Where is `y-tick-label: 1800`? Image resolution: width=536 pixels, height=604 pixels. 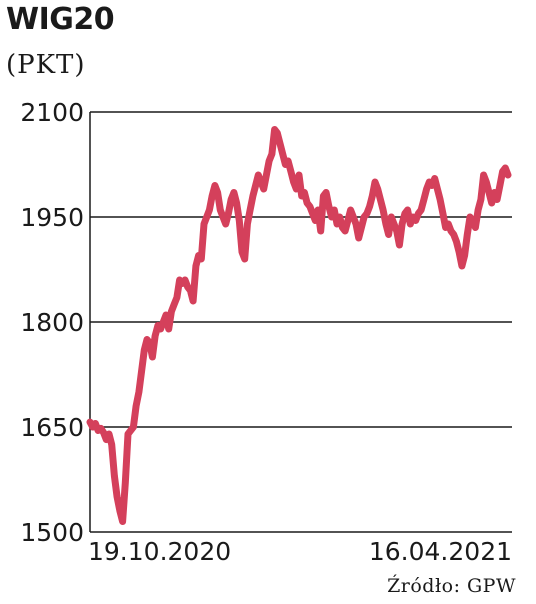
y-tick-label: 1800 is located at coordinates (52, 322).